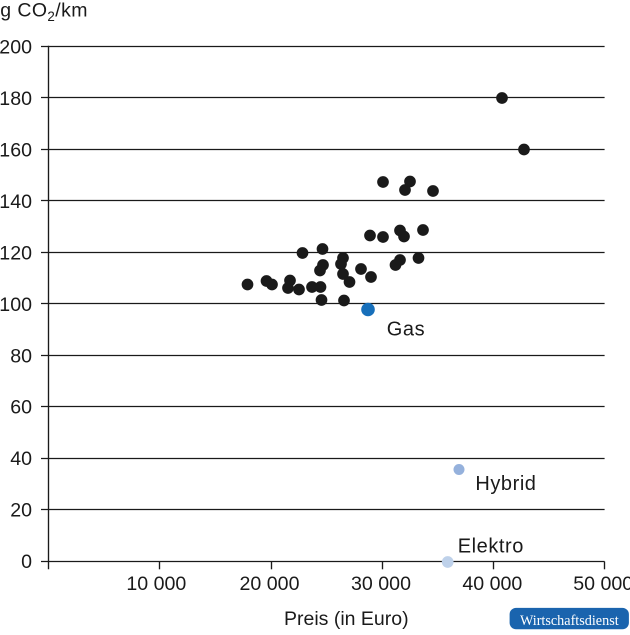 The height and width of the screenshot is (635, 630). I want to click on svg-text: 40 000, so click(492, 584).